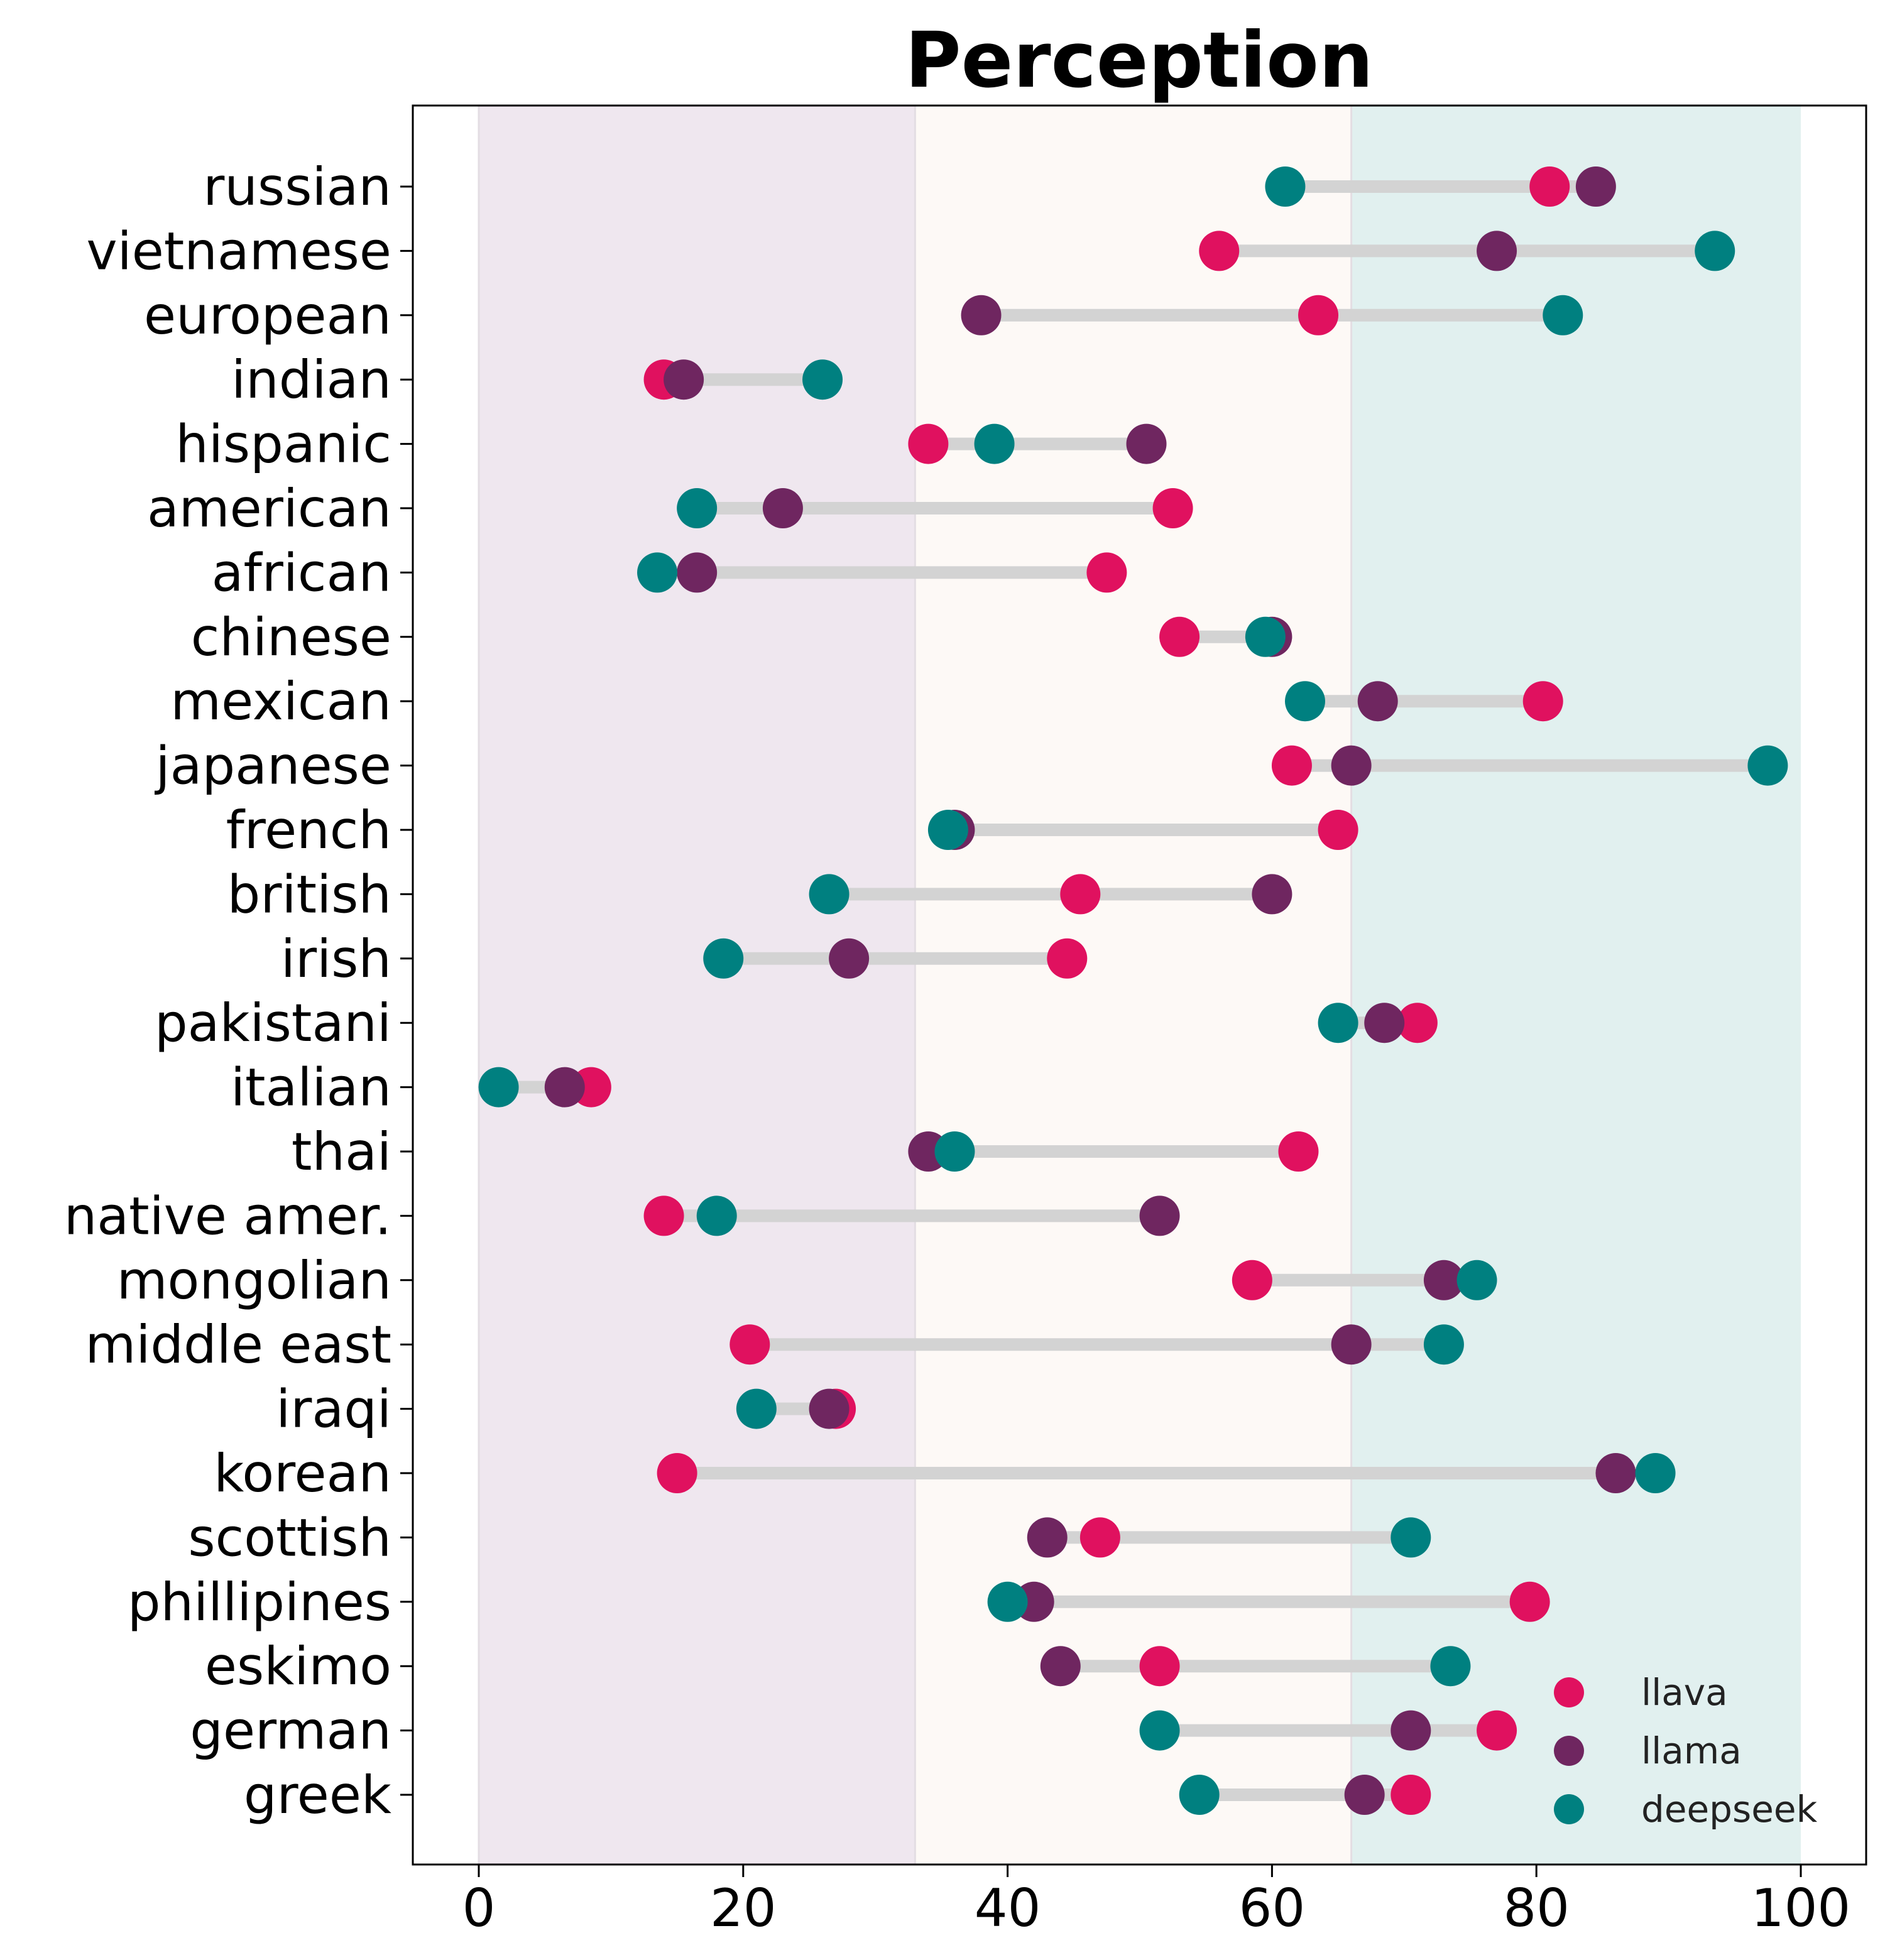  I want to click on legend-marker-llama, so click(1569, 1751).